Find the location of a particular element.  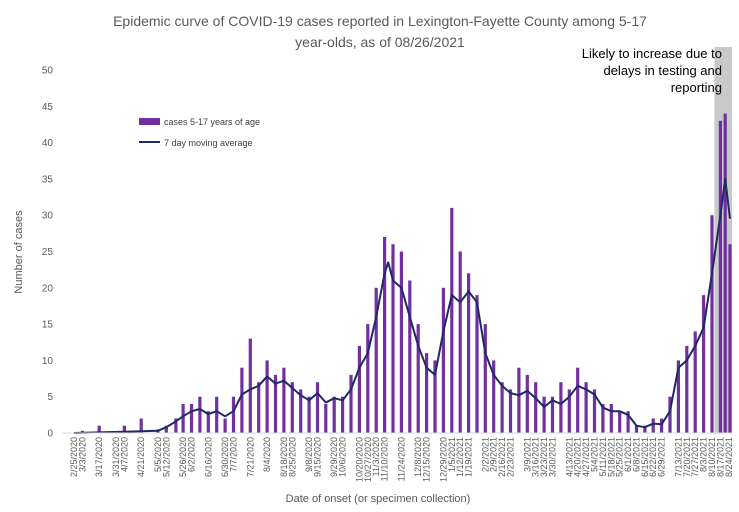

x-tick-label: 5/11/2021 is located at coordinates (603, 456).